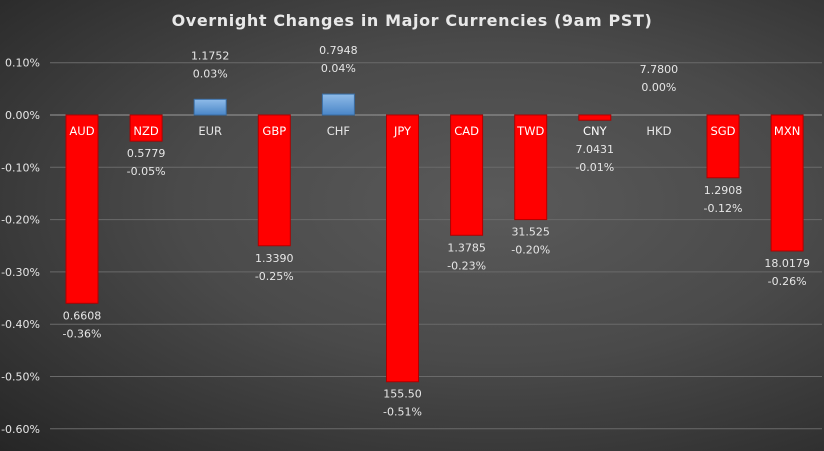 Image resolution: width=824 pixels, height=451 pixels. Describe the element at coordinates (274, 258) in the screenshot. I see `rate-label: 1.3390` at that location.